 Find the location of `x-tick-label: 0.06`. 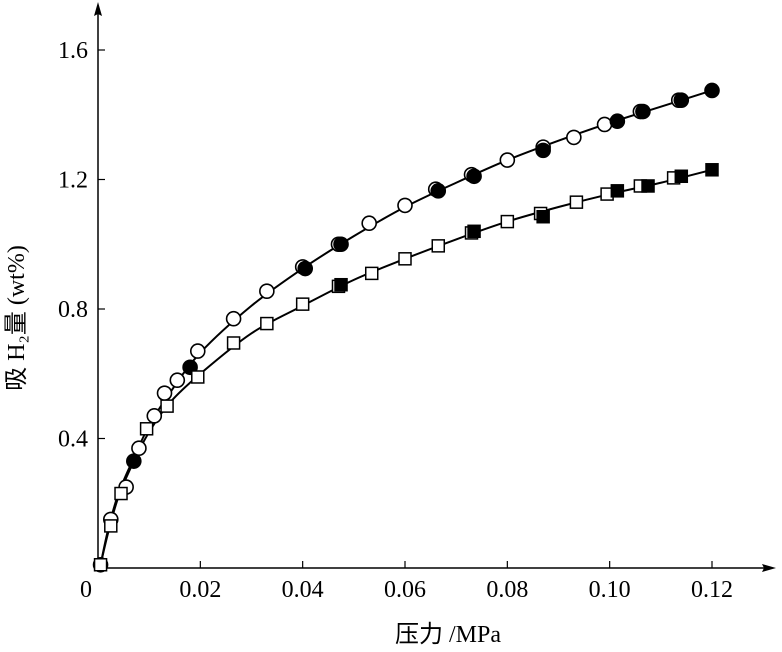

x-tick-label: 0.06 is located at coordinates (405, 590).